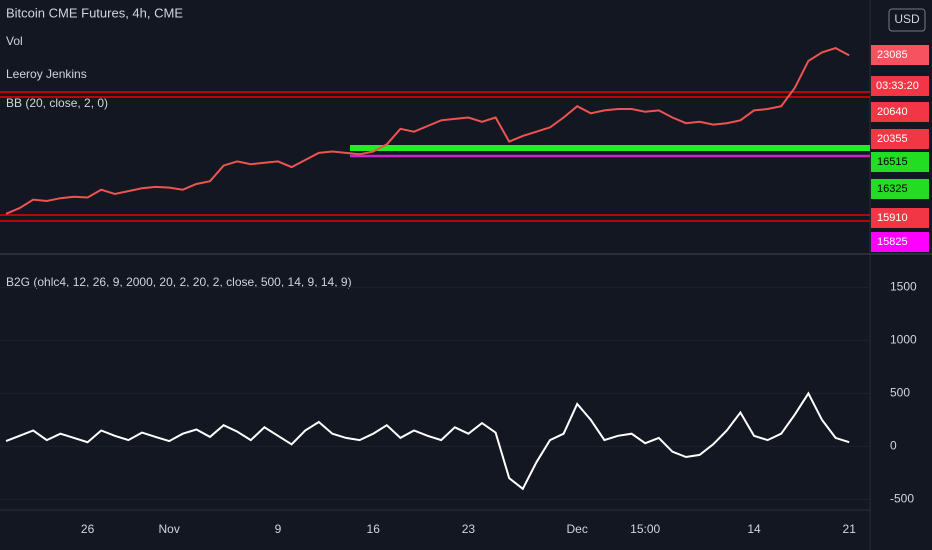 Image resolution: width=932 pixels, height=550 pixels. I want to click on price-label: 20640, so click(892, 112).